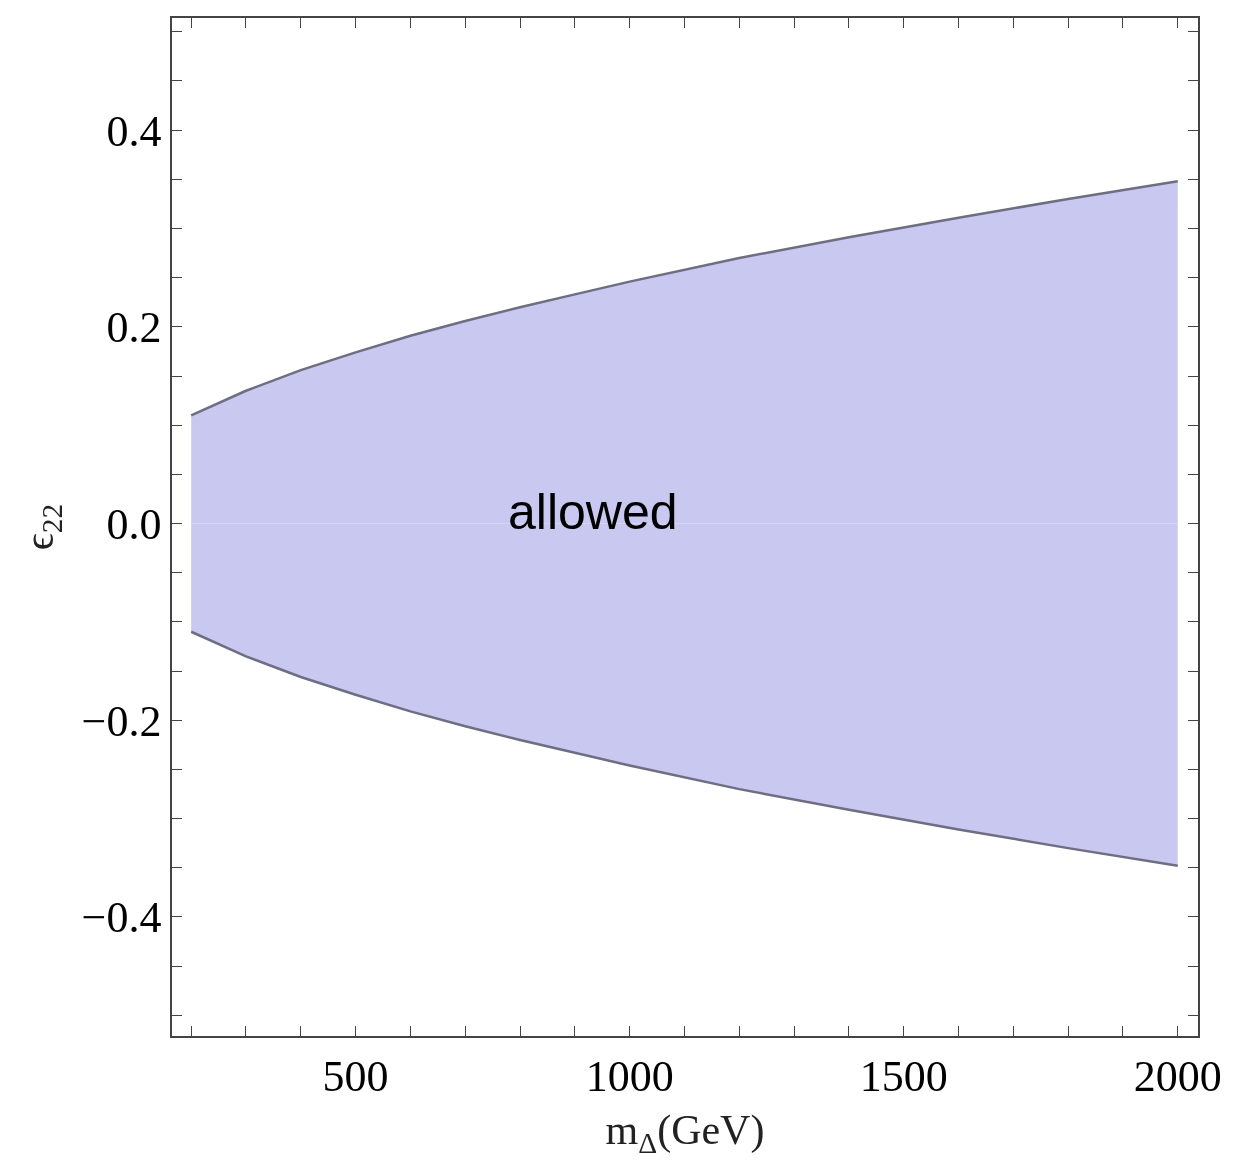  I want to click on y-tick-label: 0.0, so click(134, 524).